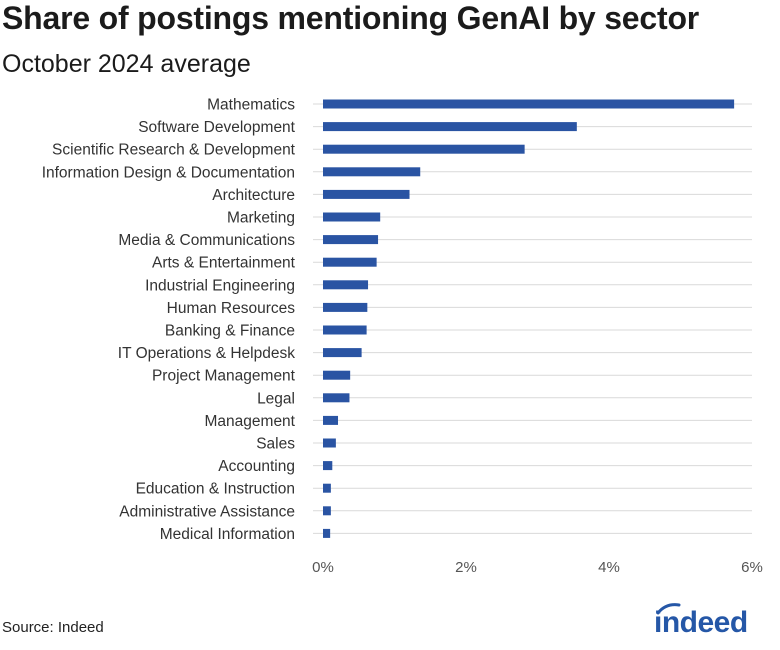 This screenshot has width=780, height=650. What do you see at coordinates (276, 398) in the screenshot?
I see `category-label: Legal` at bounding box center [276, 398].